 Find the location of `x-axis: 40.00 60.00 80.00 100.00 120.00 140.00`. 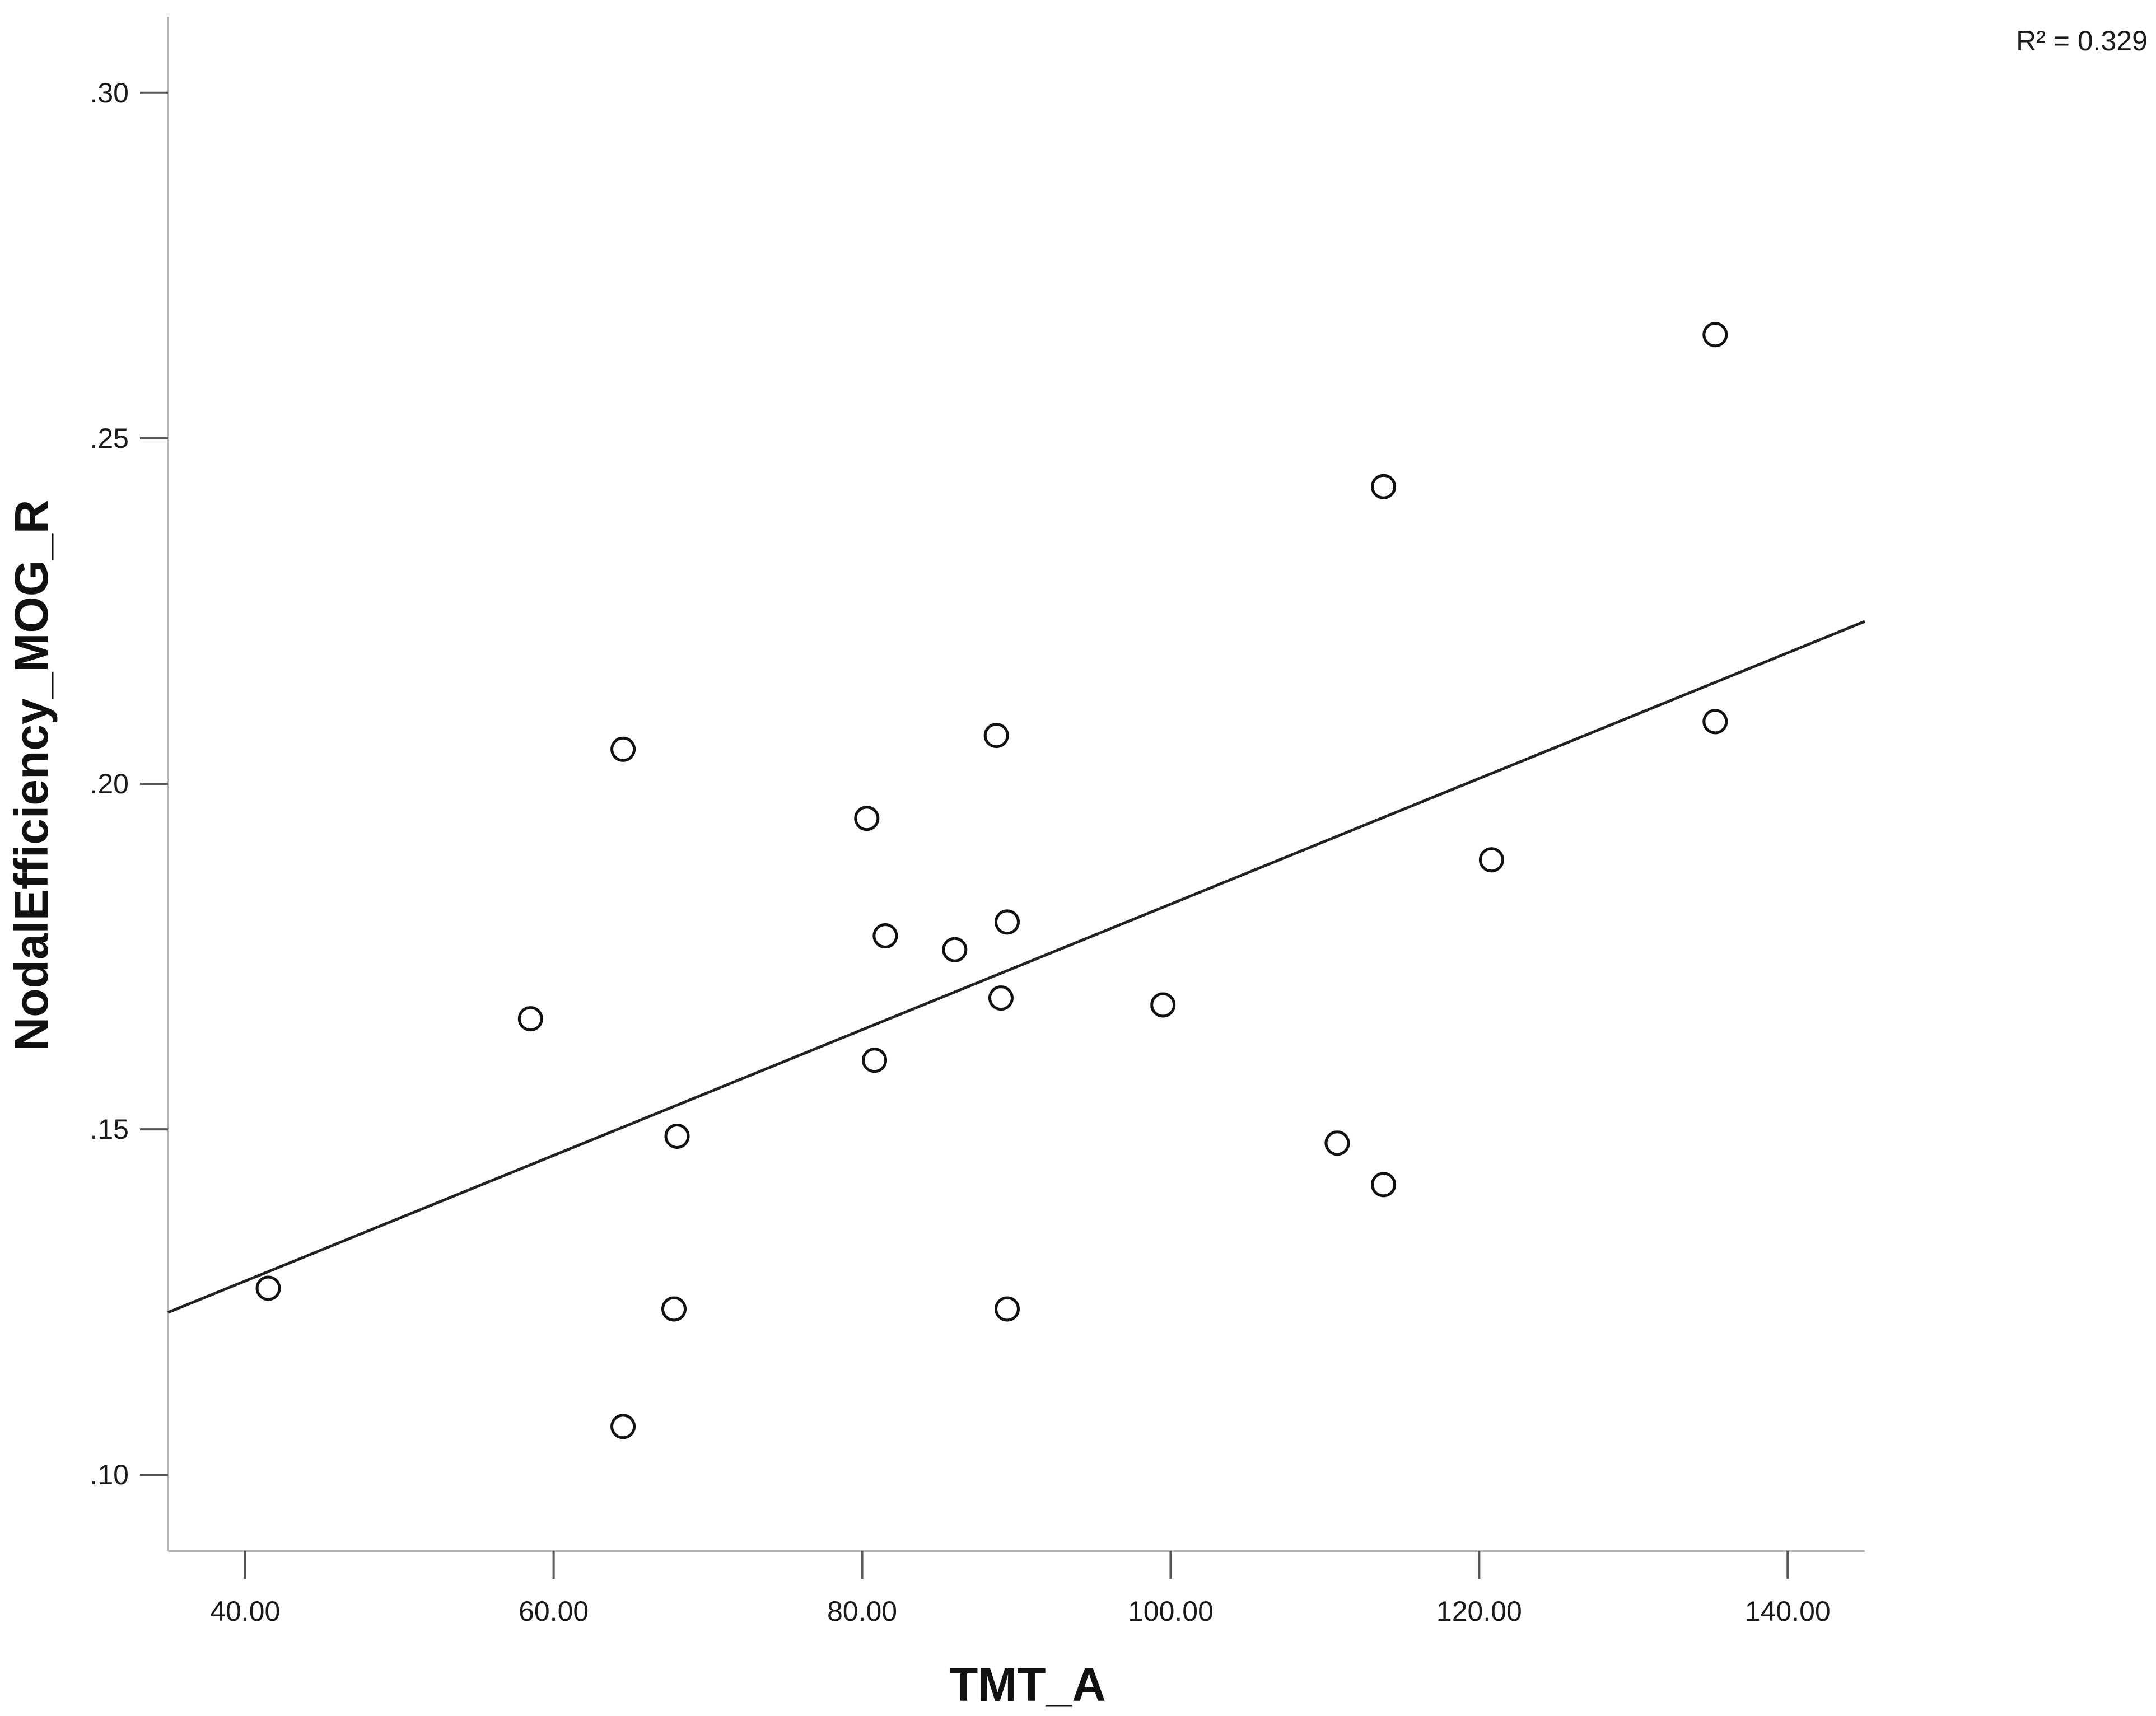

x-axis: 40.00 60.00 80.00 100.00 120.00 140.00 is located at coordinates (1021, 1589).